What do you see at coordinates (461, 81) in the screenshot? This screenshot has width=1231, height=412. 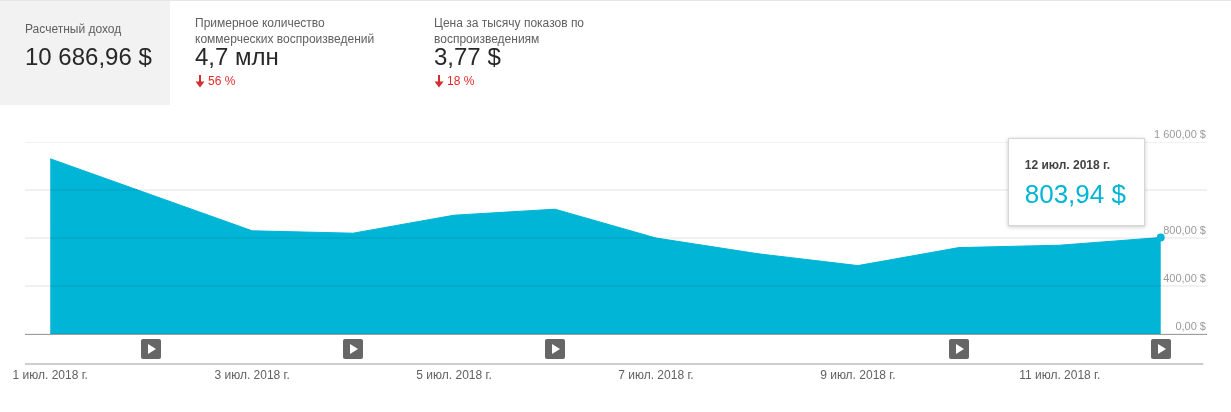 I see `text: 18 %` at bounding box center [461, 81].